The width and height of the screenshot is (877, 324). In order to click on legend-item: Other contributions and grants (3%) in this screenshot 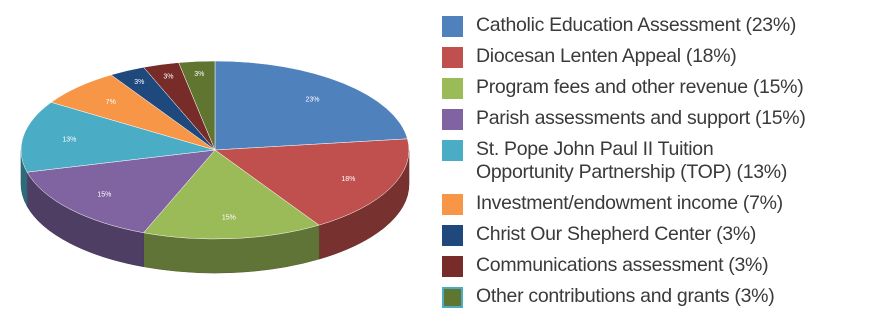, I will do `click(657, 296)`.